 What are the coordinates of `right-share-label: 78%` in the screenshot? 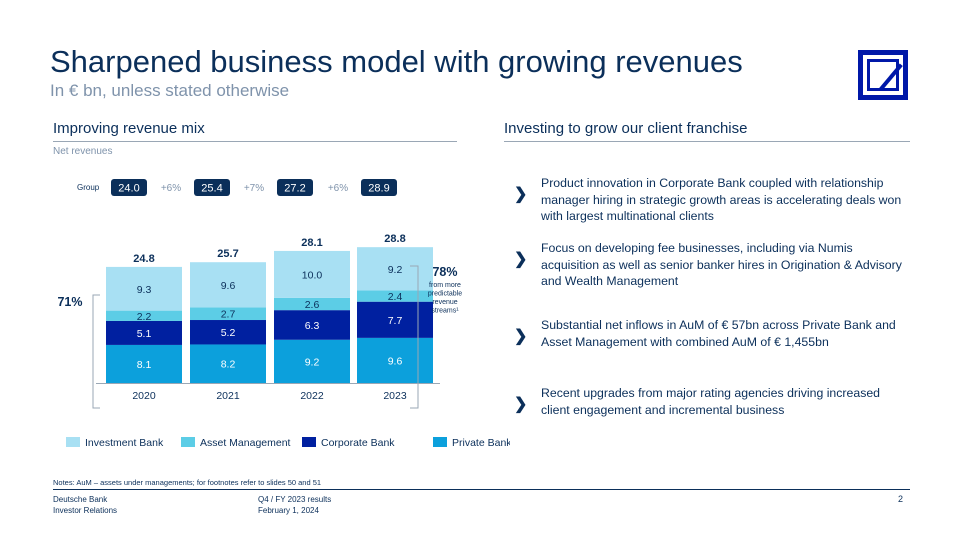 It's located at (444, 272).